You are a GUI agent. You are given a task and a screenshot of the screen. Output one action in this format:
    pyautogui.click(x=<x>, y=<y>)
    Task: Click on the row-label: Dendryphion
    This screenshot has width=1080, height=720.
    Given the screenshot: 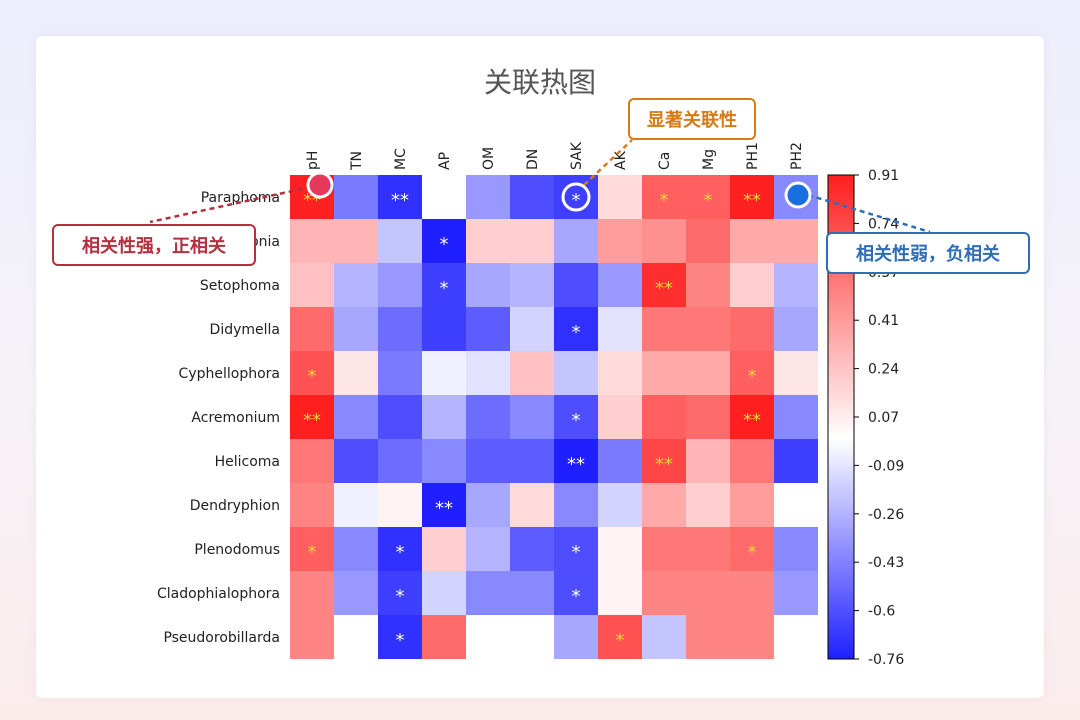 What is the action you would take?
    pyautogui.click(x=235, y=506)
    